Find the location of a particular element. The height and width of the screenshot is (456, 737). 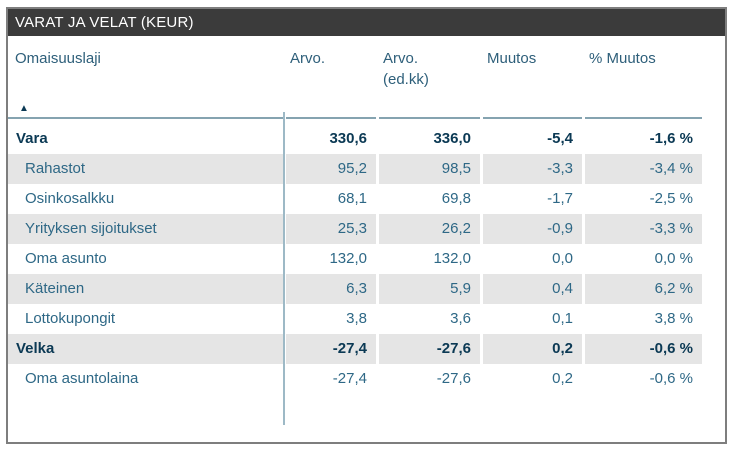

cell-pct-muutos: -1,6 % is located at coordinates (671, 138).